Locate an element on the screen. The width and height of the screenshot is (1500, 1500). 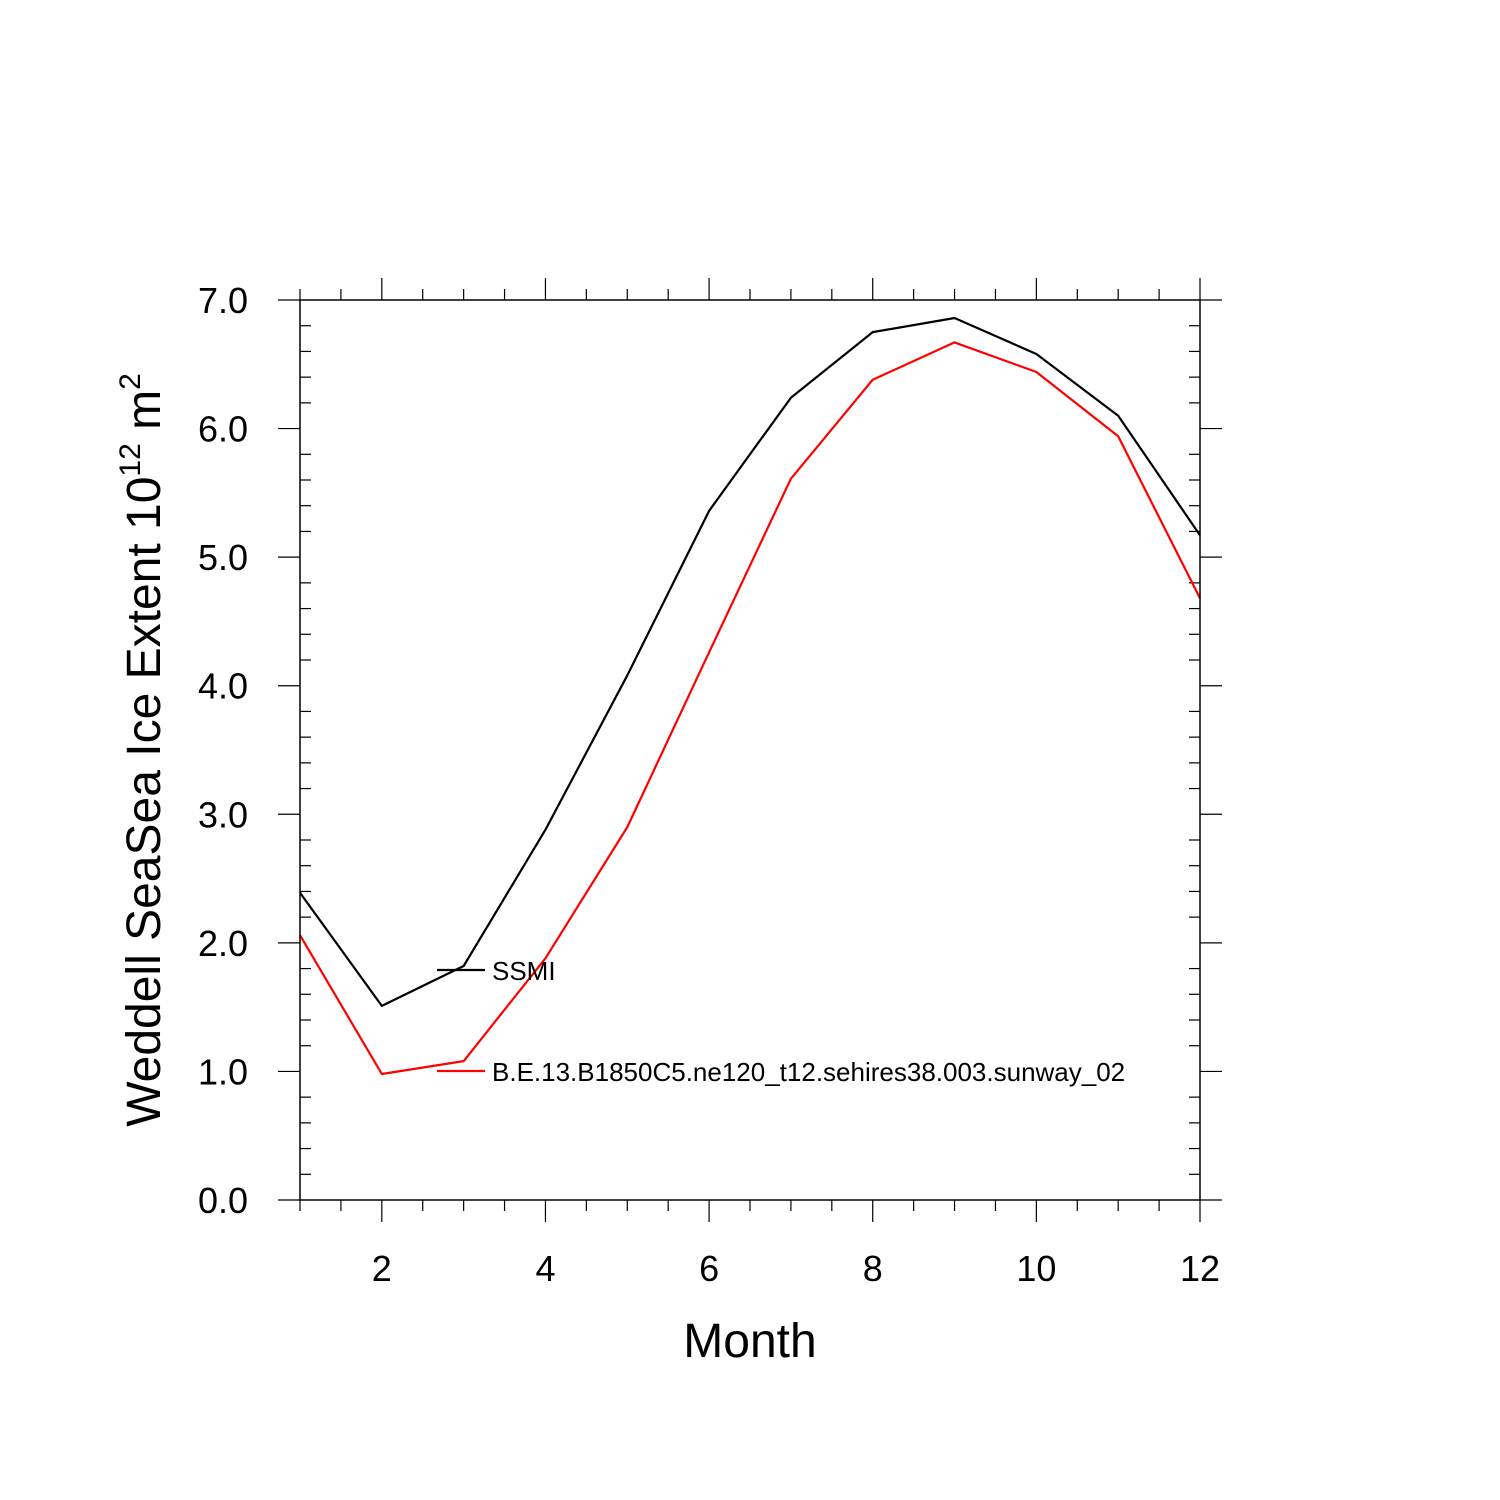
y-axis-title-main: Weddell SeaSea Ice Extent 10 is located at coordinates (144, 802).